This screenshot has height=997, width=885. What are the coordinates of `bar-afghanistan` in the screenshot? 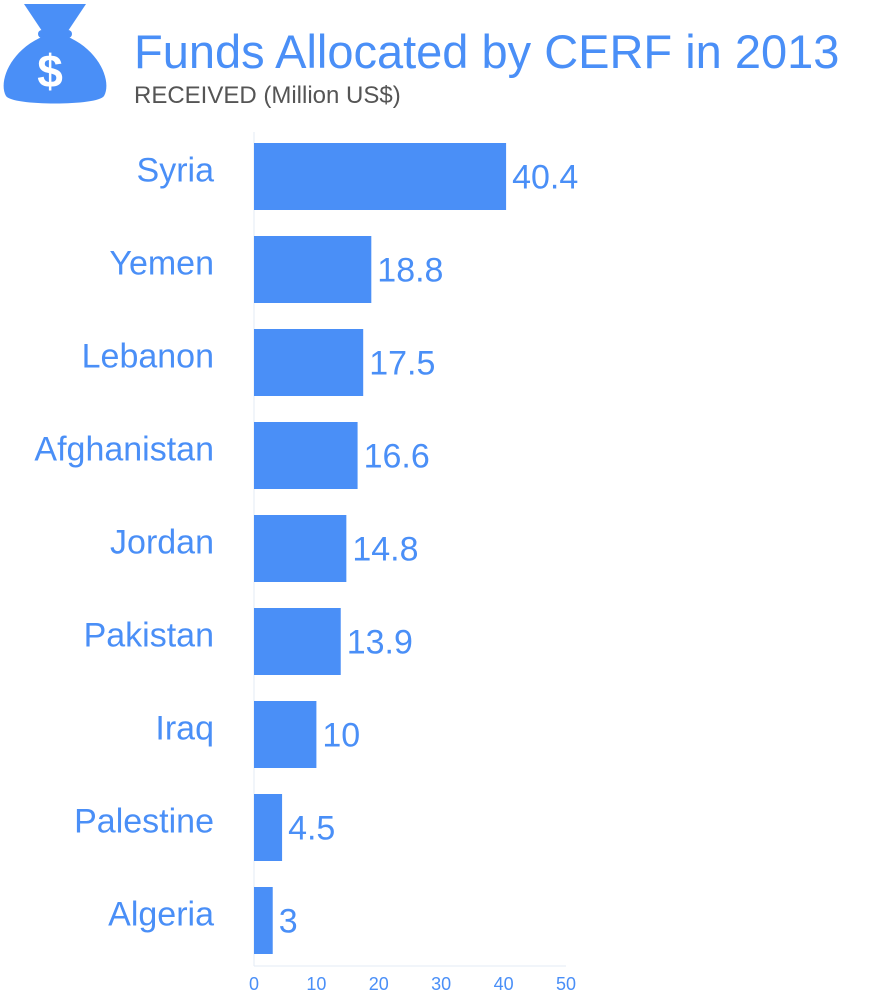 It's located at (306, 455).